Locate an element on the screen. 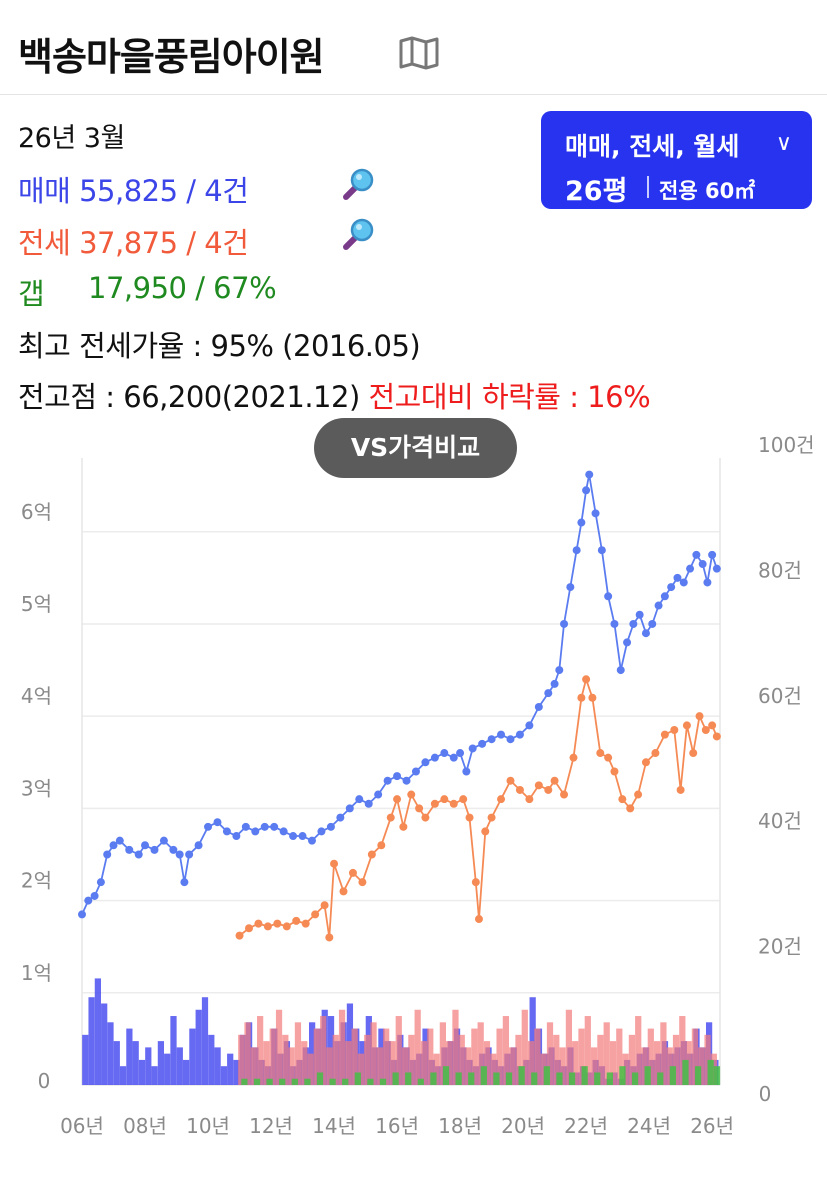 This screenshot has width=827, height=1181. rent-magnifier-icon is located at coordinates (358, 234).